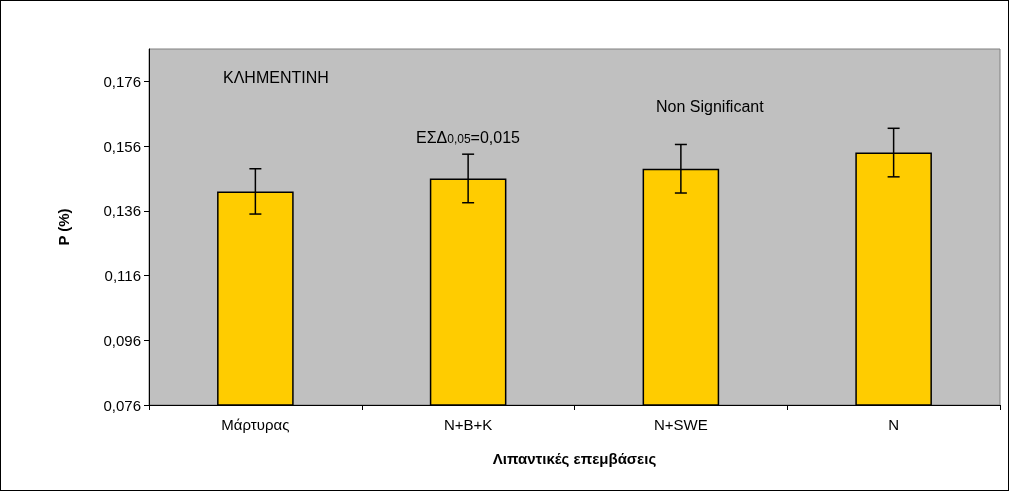 Image resolution: width=1009 pixels, height=491 pixels. Describe the element at coordinates (710, 106) in the screenshot. I see `annotation: Non Significant` at that location.